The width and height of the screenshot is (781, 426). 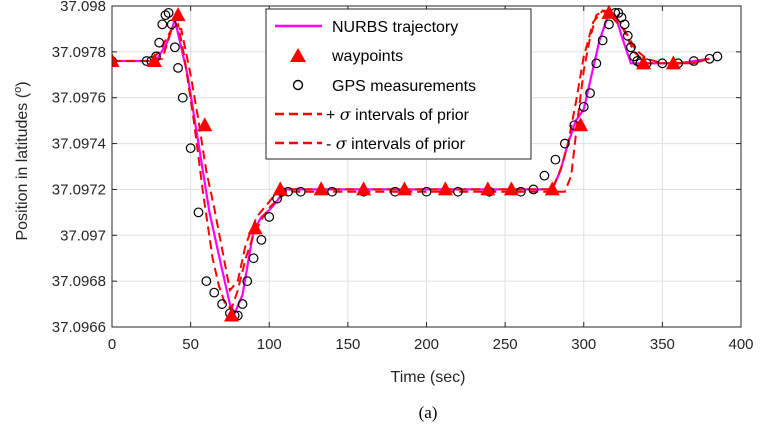 I want to click on legend-label-plus-sigma: + σ intervals of prior, so click(x=398, y=114).